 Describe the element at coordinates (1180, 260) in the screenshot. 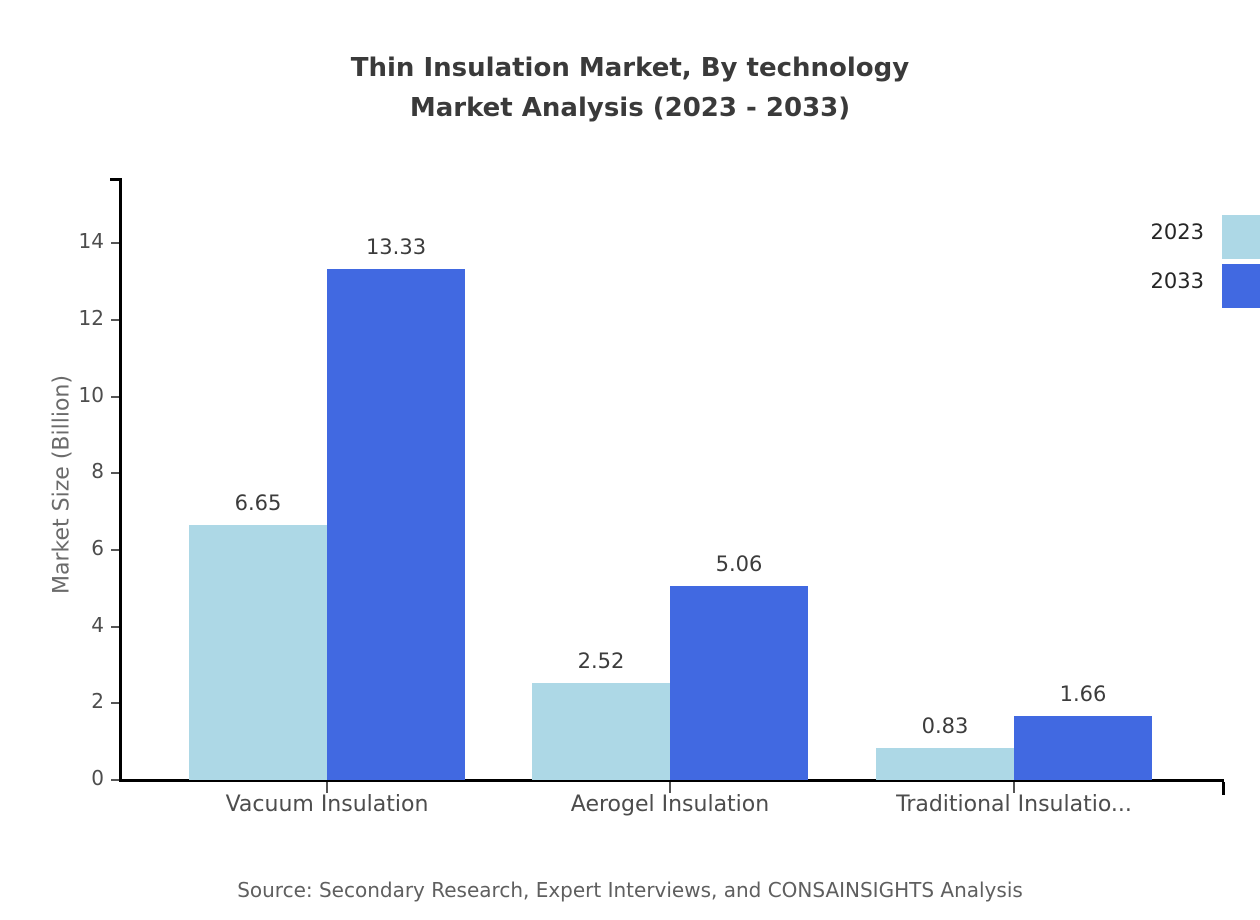

I see `chart-legend: 2023 2033` at that location.